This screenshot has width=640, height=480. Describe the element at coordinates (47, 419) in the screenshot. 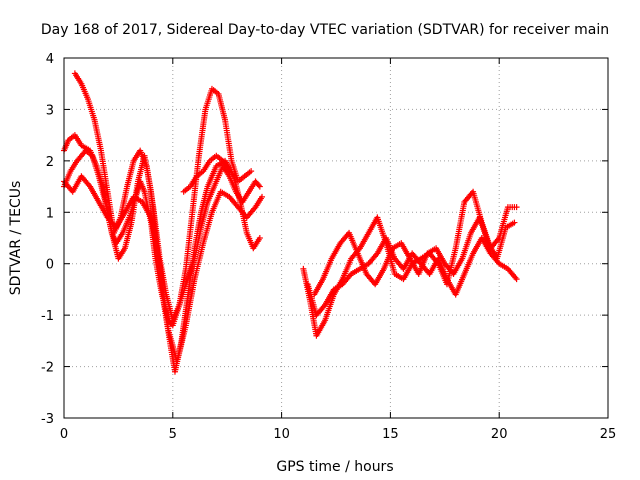

I see `y-tick-label: -3` at that location.